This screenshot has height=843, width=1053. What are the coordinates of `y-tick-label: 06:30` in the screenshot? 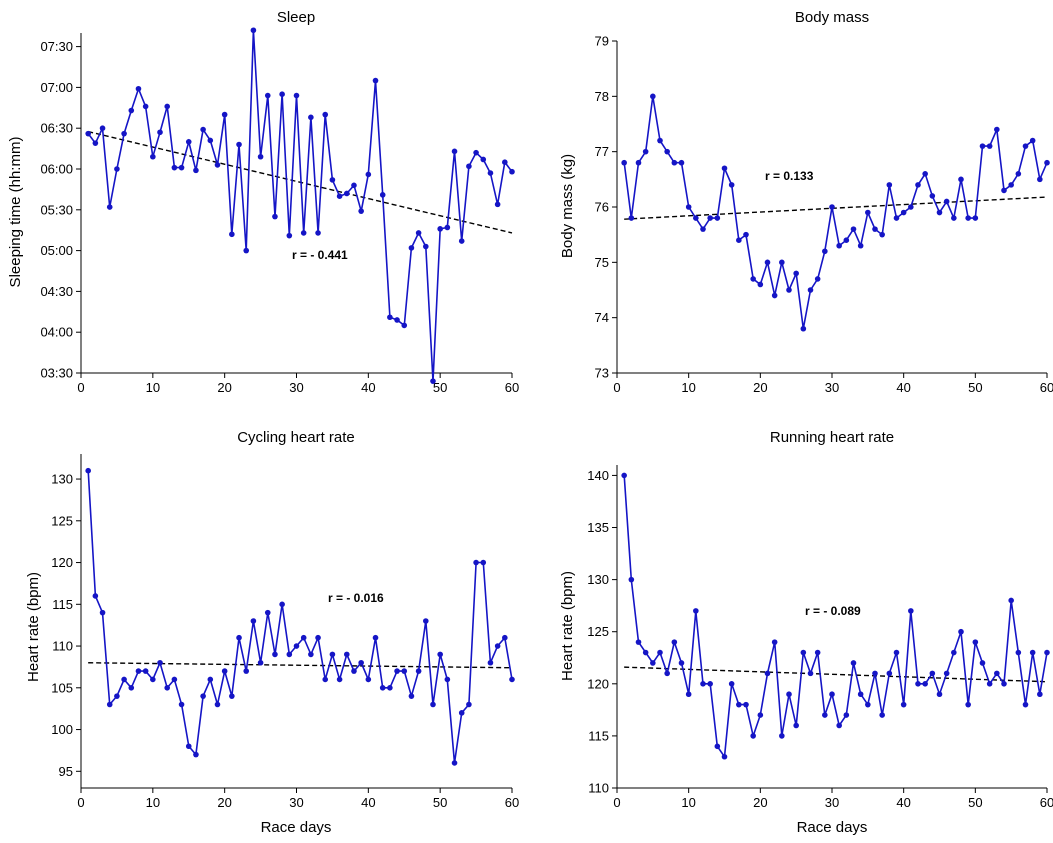 It's located at (56, 128).